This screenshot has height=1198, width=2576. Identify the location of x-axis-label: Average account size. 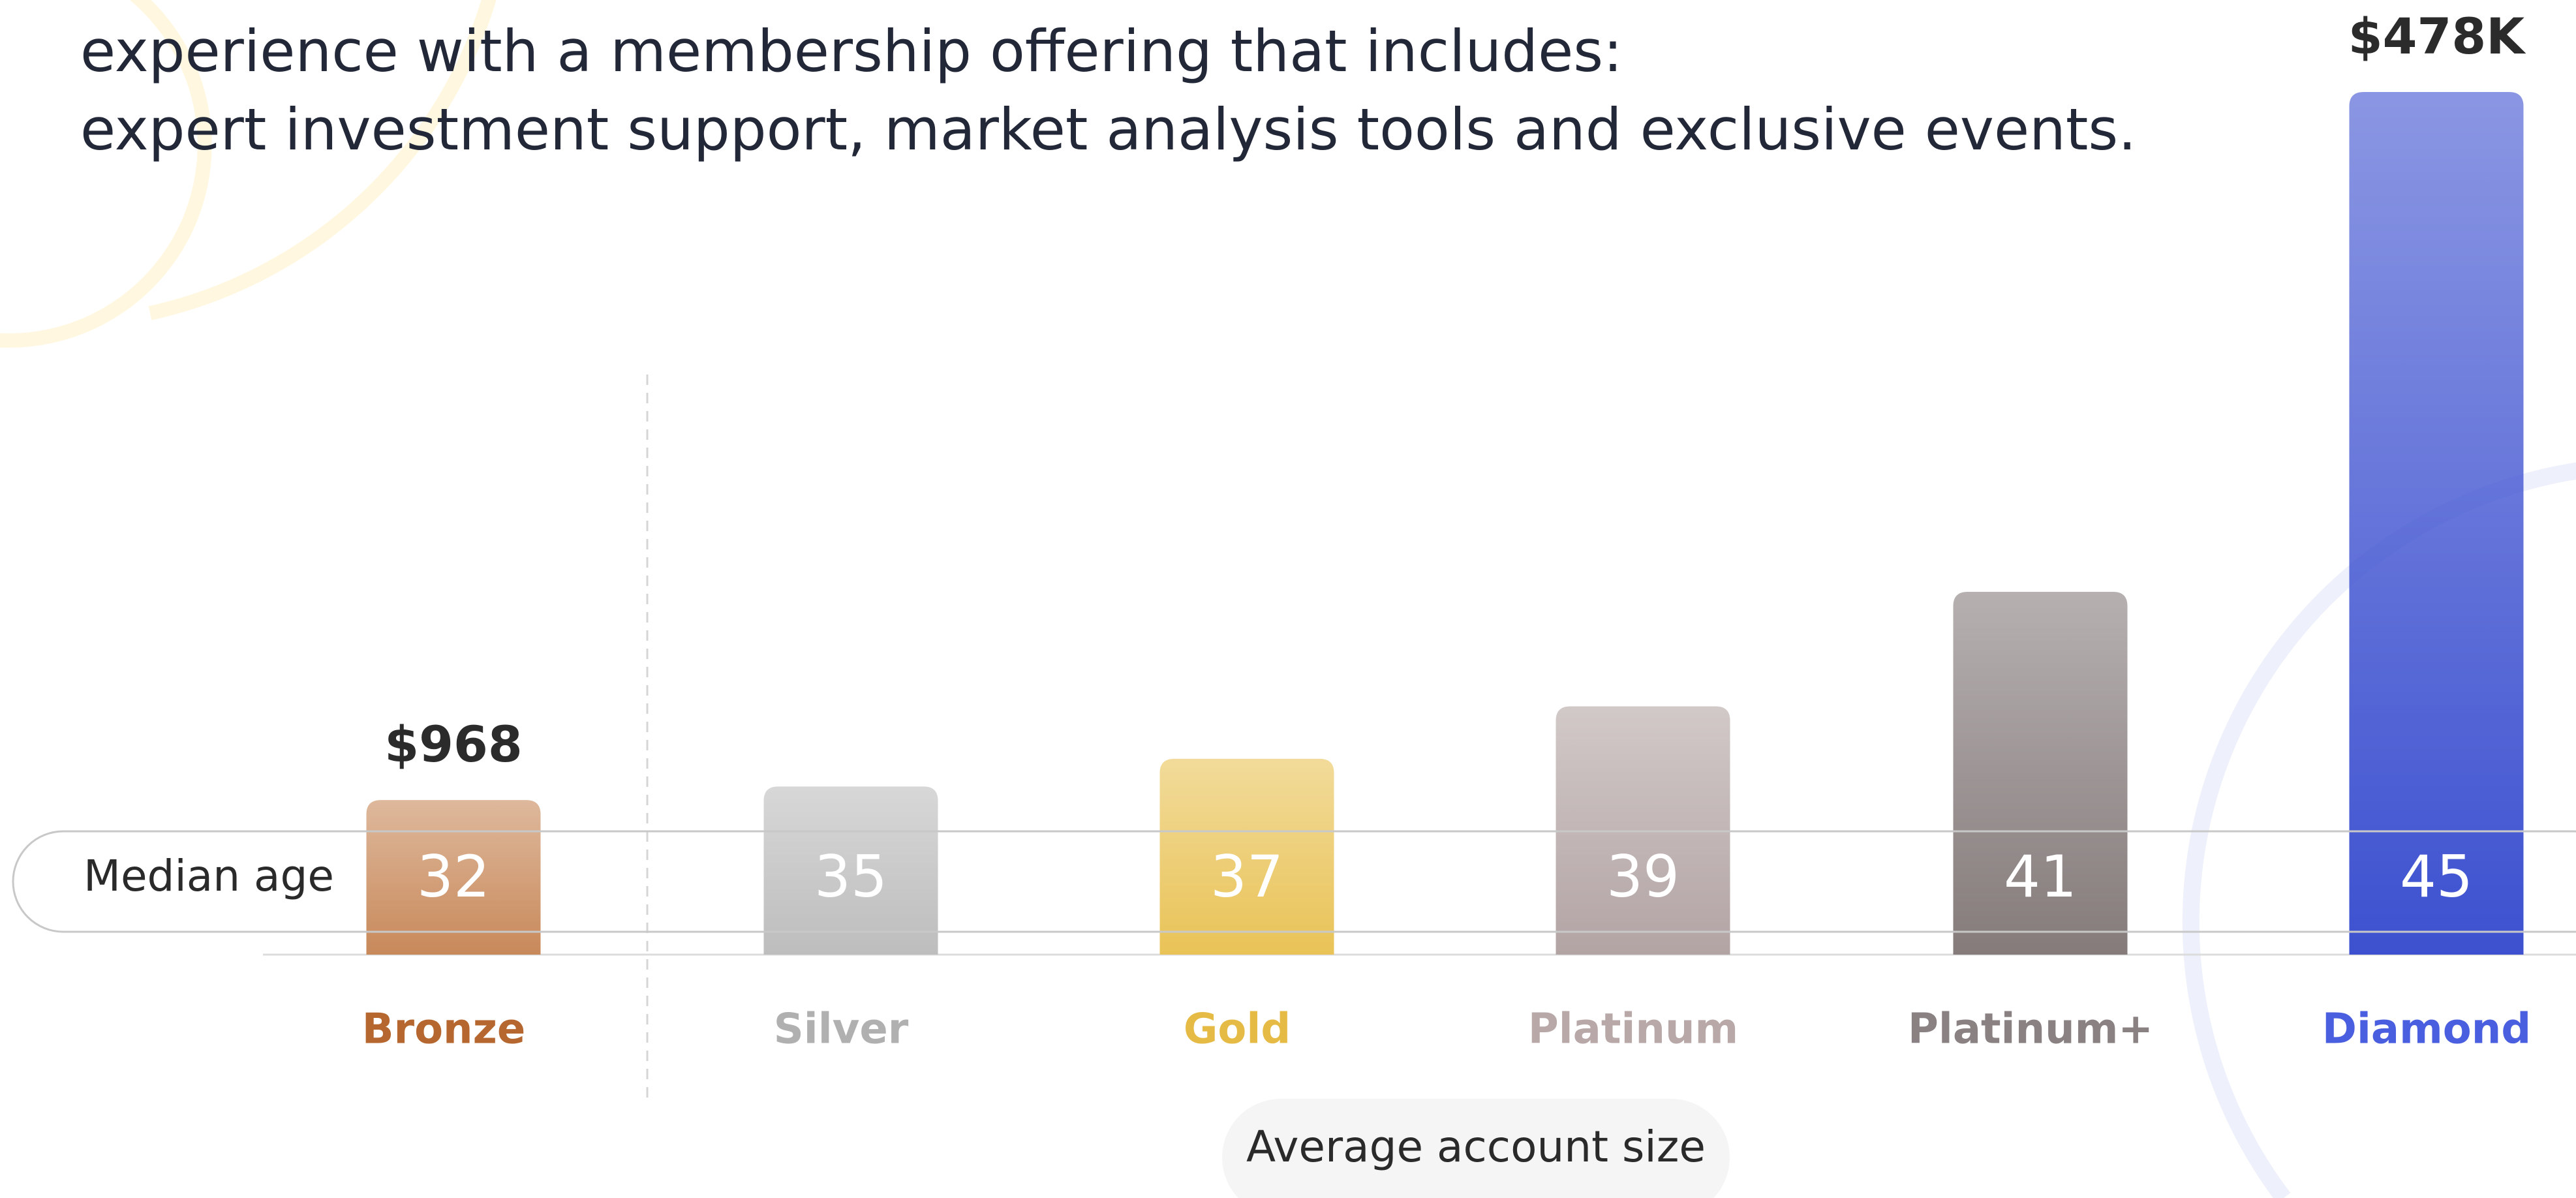
(1476, 1147).